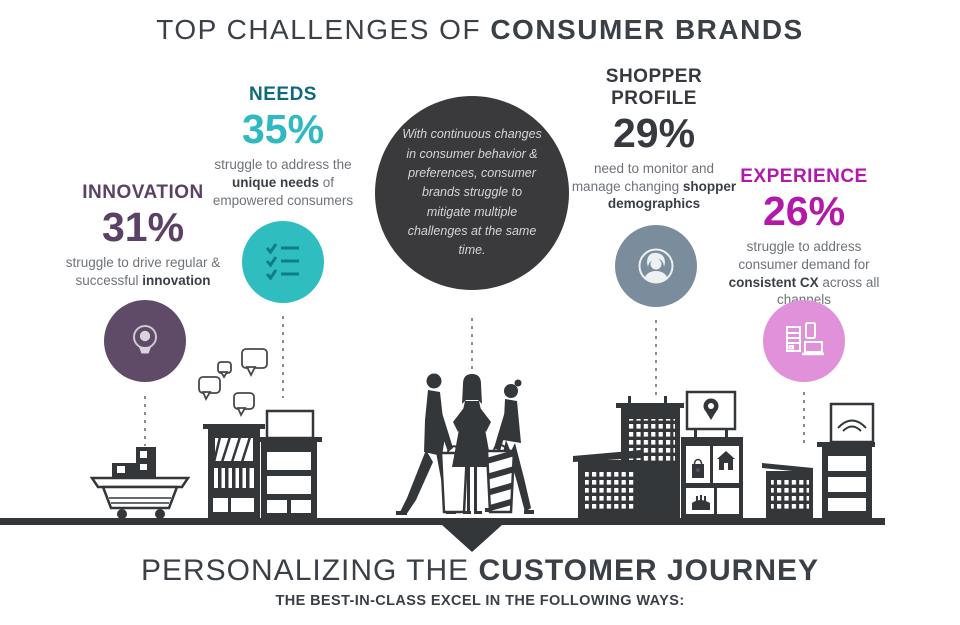  What do you see at coordinates (262, 463) in the screenshot?
I see `storefront-left` at bounding box center [262, 463].